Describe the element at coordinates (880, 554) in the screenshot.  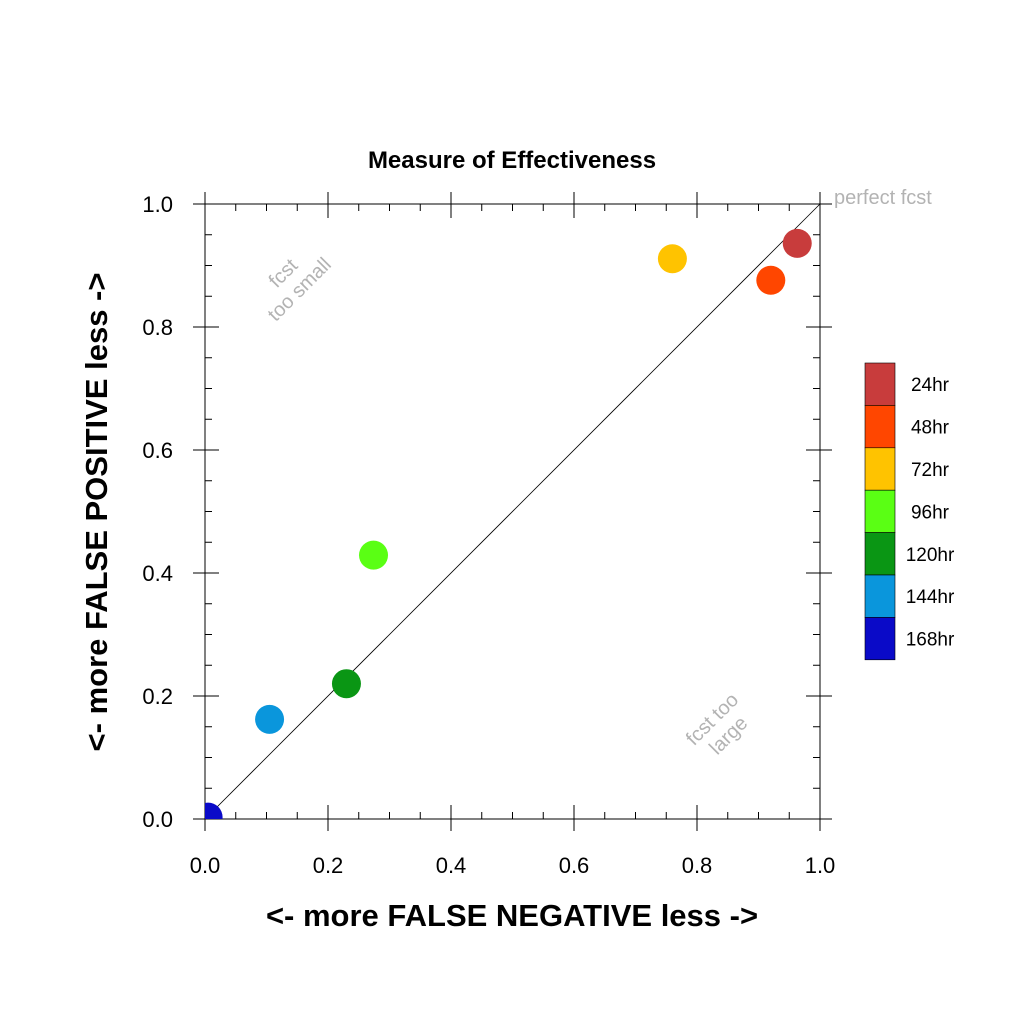
I see `legend-swatch-120hr` at that location.